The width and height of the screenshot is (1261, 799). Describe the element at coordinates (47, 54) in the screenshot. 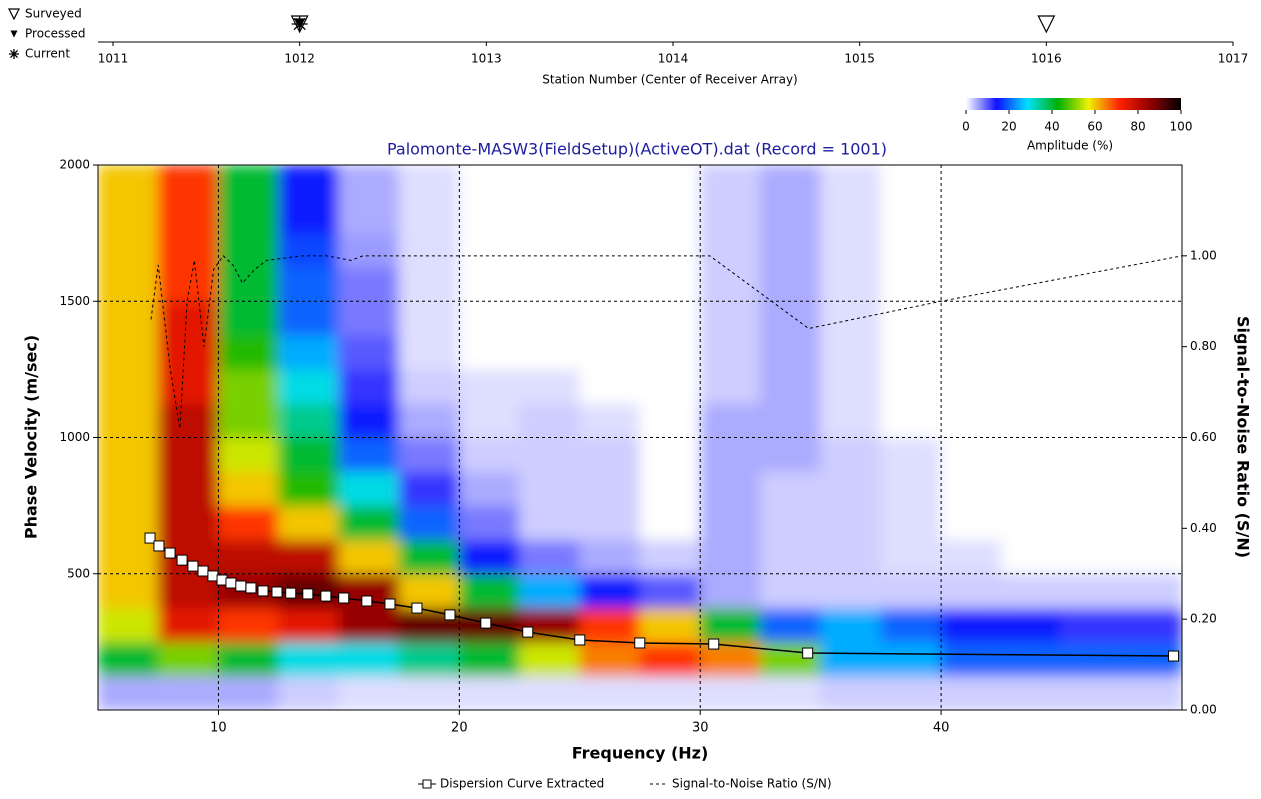

I see `legend-label: Current` at that location.